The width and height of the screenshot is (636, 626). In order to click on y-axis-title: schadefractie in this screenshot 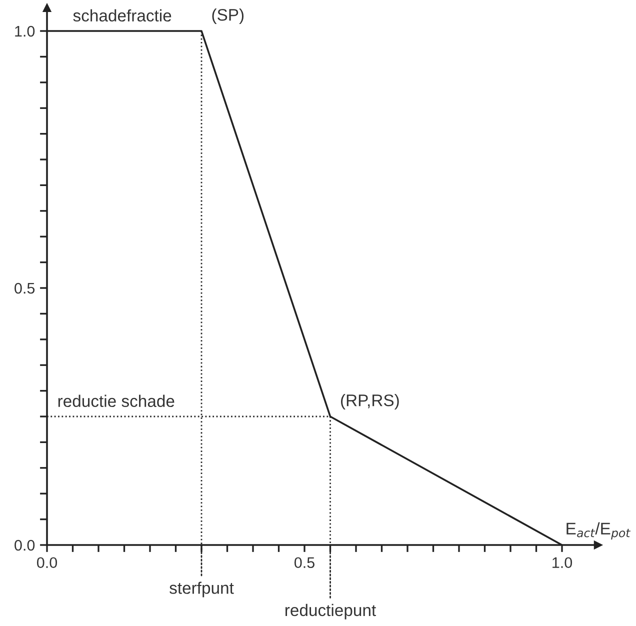, I will do `click(122, 15)`.